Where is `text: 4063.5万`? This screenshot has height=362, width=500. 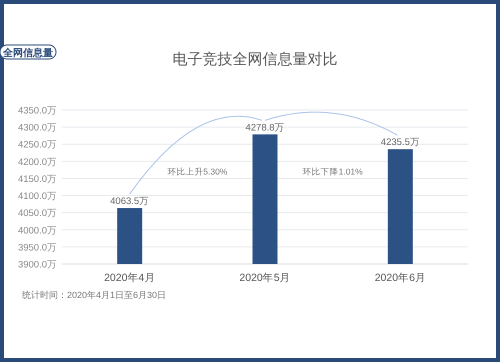 text: 4063.5万 is located at coordinates (130, 202).